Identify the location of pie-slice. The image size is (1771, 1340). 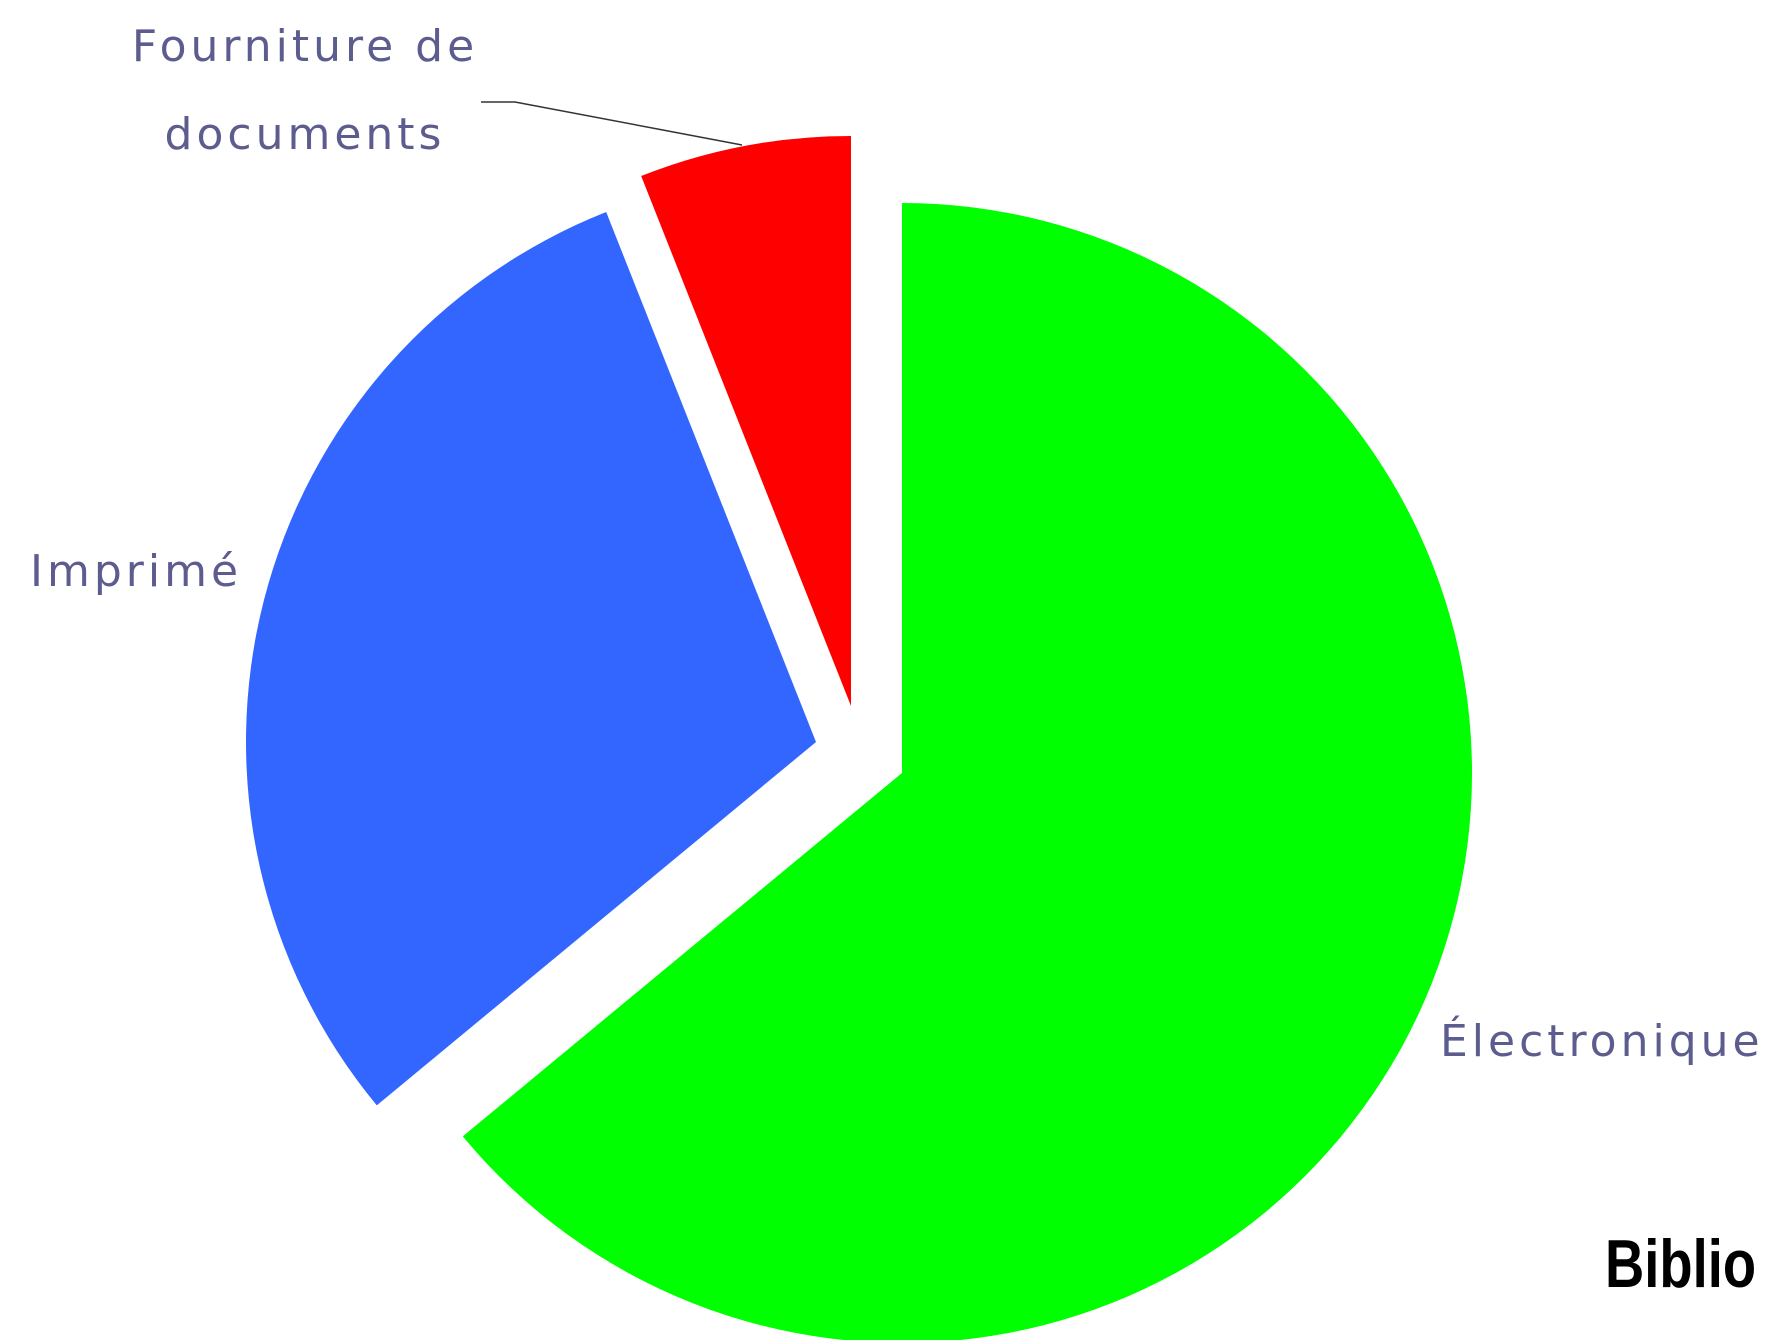
(746, 421).